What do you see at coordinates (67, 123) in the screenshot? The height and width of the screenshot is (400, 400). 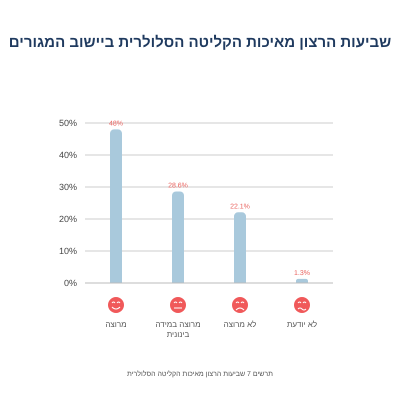 I see `y-tick-label: 50%` at bounding box center [67, 123].